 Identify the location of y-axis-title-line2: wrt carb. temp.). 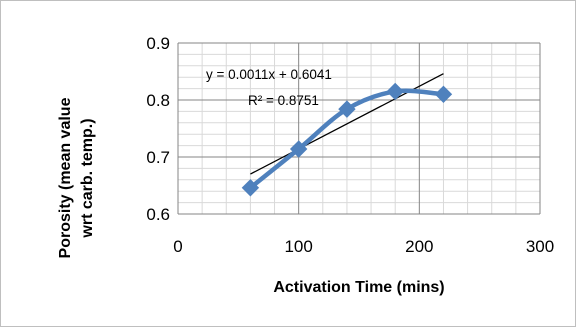
(87, 178).